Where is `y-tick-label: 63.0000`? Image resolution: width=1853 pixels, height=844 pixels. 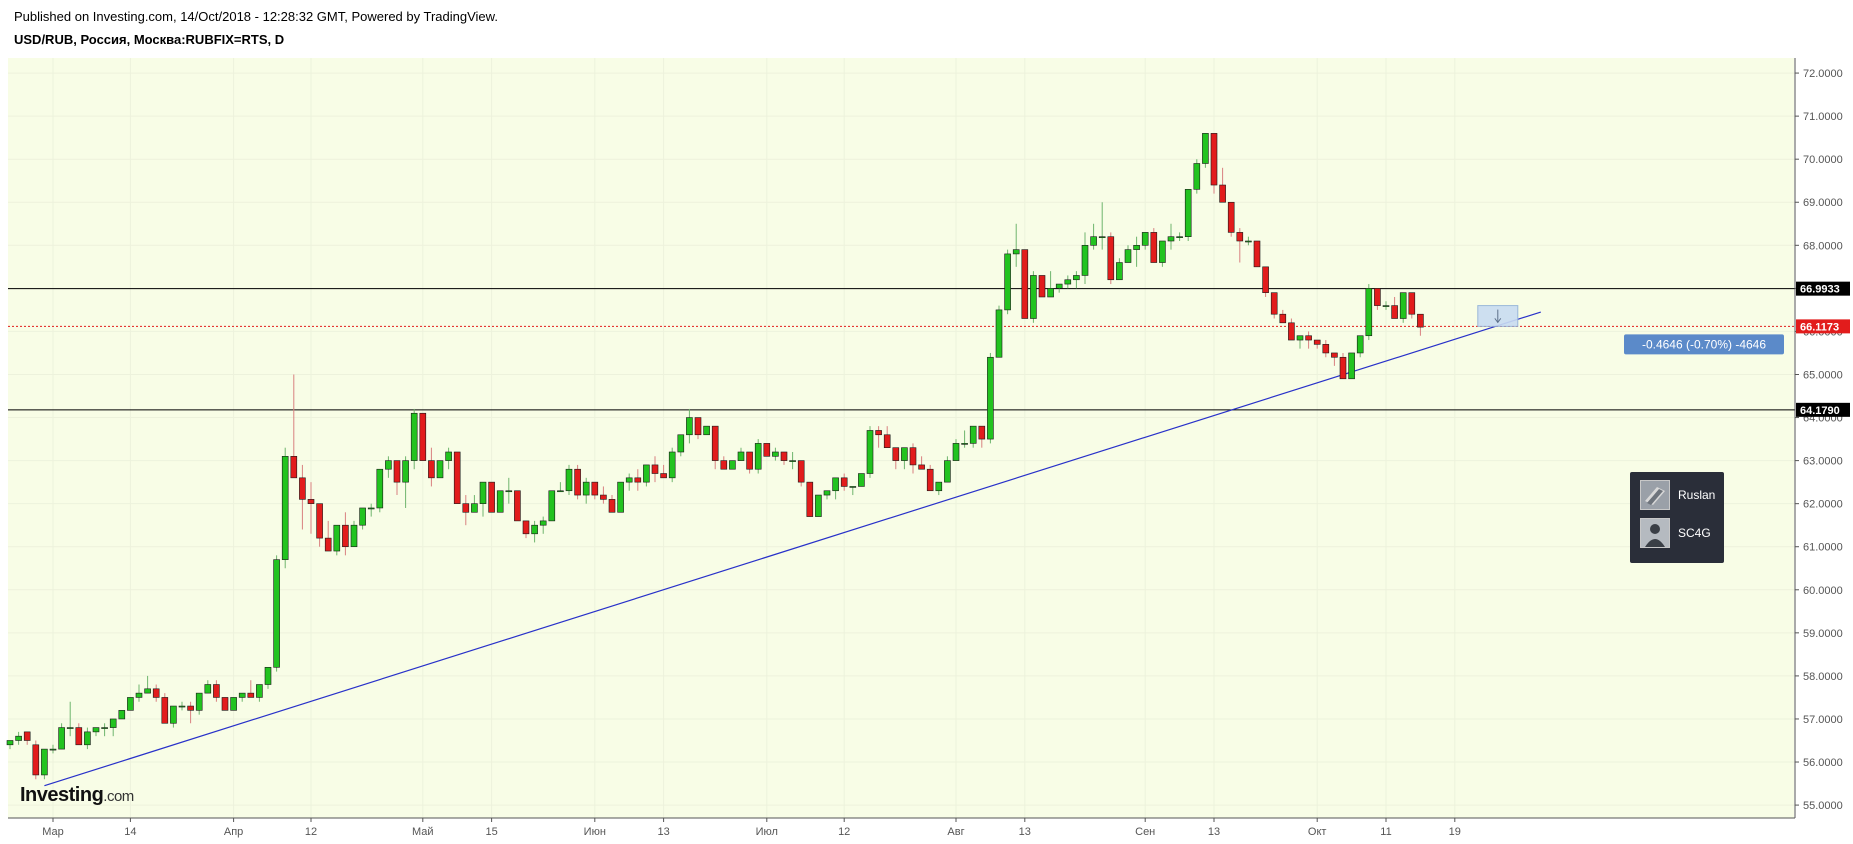 y-tick-label: 63.0000 is located at coordinates (1823, 462).